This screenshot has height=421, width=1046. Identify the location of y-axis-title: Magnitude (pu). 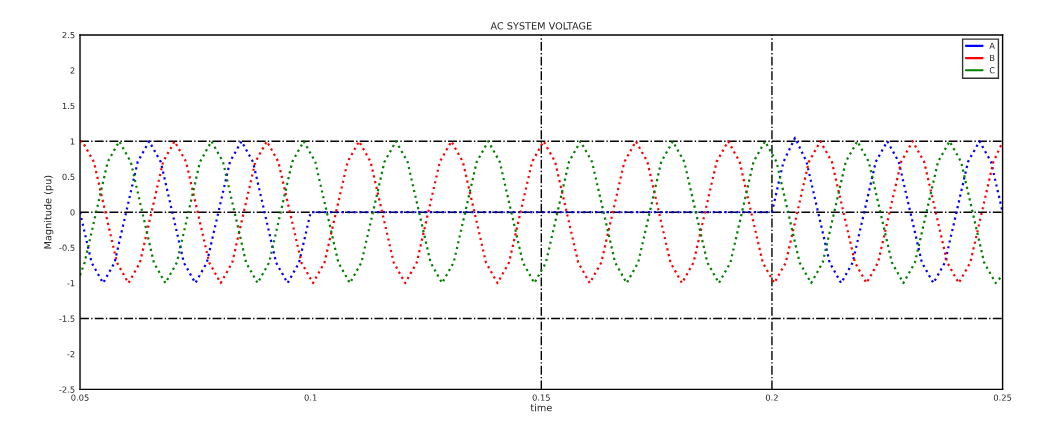
(48, 212).